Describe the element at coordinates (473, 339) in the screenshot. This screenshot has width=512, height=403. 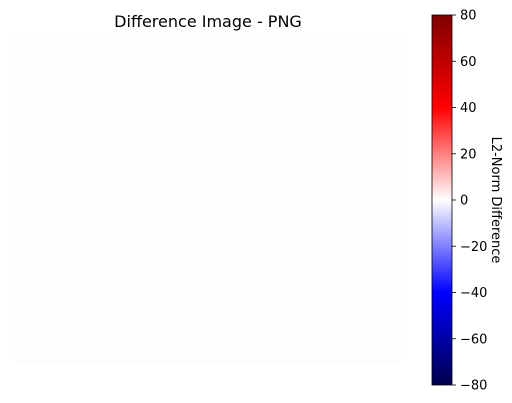
I see `colorbar-tick-label: −60` at that location.